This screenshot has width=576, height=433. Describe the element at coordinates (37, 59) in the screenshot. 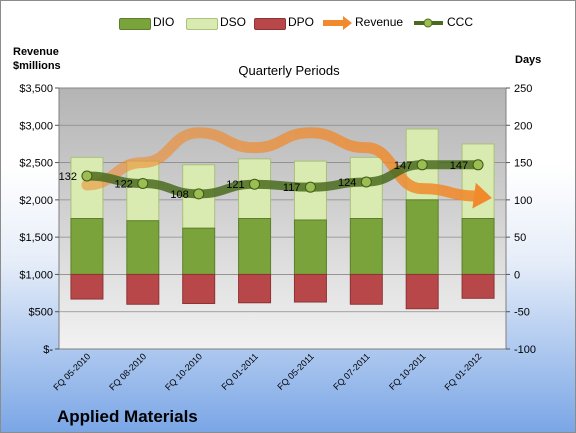

I see `left-axis-title: Revenue $millions` at that location.